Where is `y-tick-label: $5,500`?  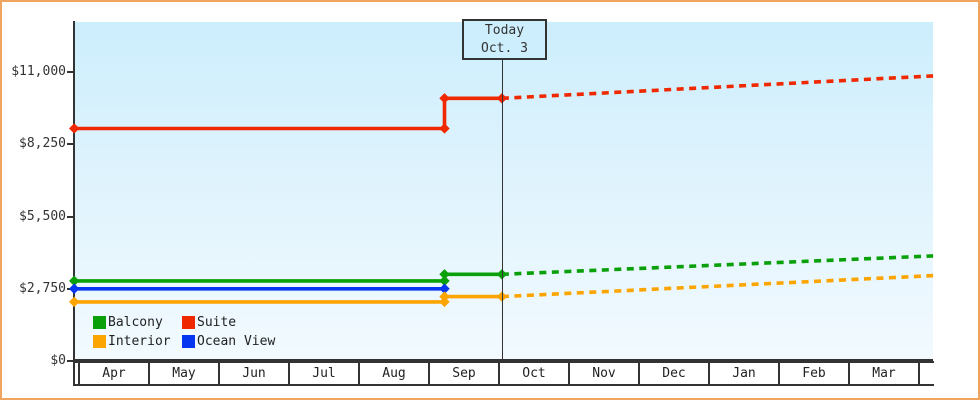 y-tick-label: $5,500 is located at coordinates (42, 216).